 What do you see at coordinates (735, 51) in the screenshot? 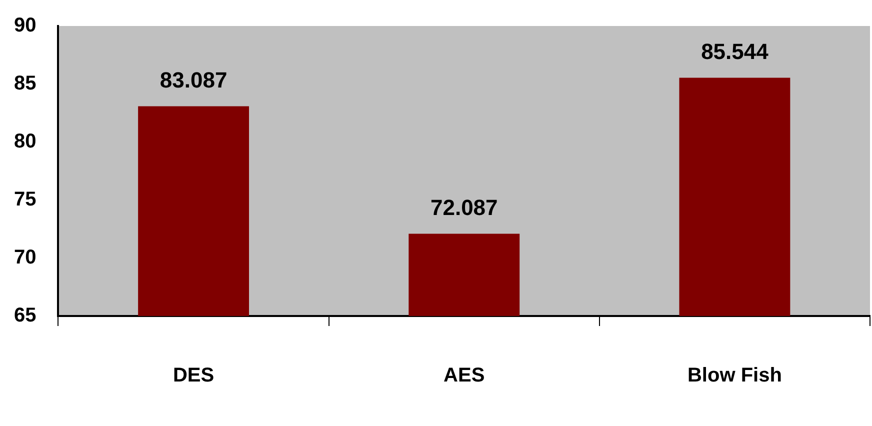
I see `data-label: 85.544` at bounding box center [735, 51].